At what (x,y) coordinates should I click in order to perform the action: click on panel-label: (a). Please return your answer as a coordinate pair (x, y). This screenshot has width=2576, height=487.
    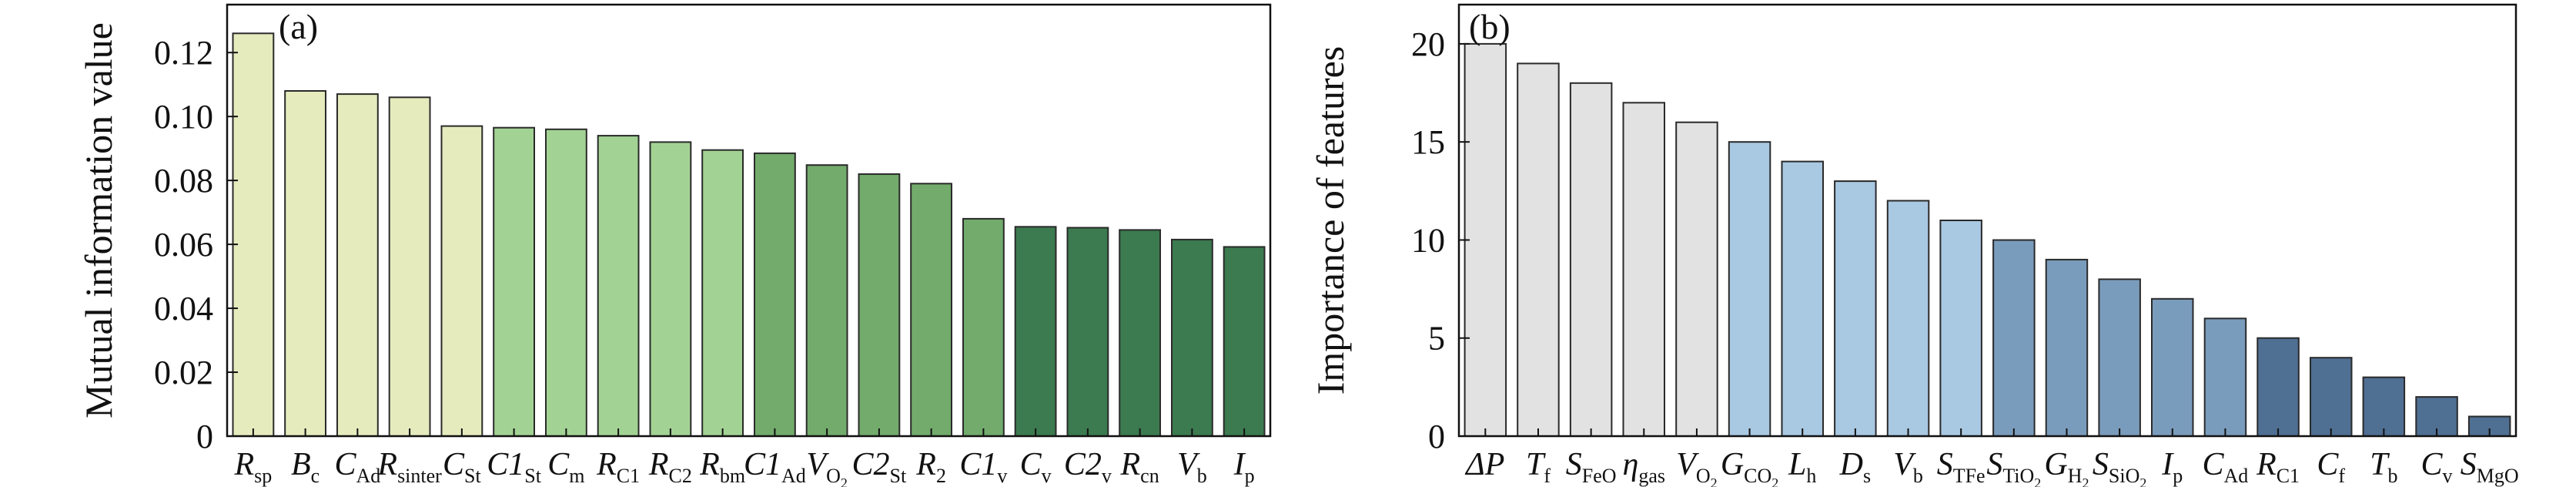
    Looking at the image, I should click on (298, 26).